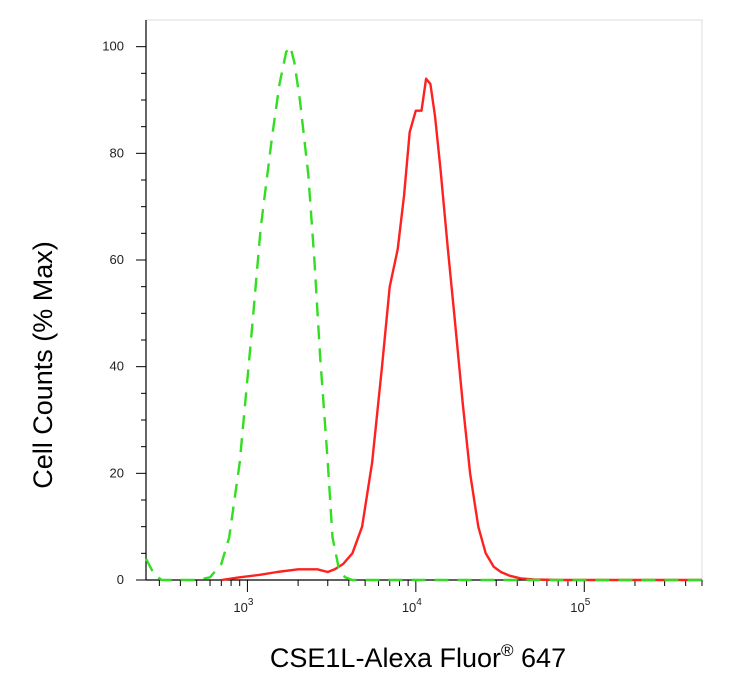 Image resolution: width=756 pixels, height=695 pixels. I want to click on x-tick-label: 10³, so click(243, 606).